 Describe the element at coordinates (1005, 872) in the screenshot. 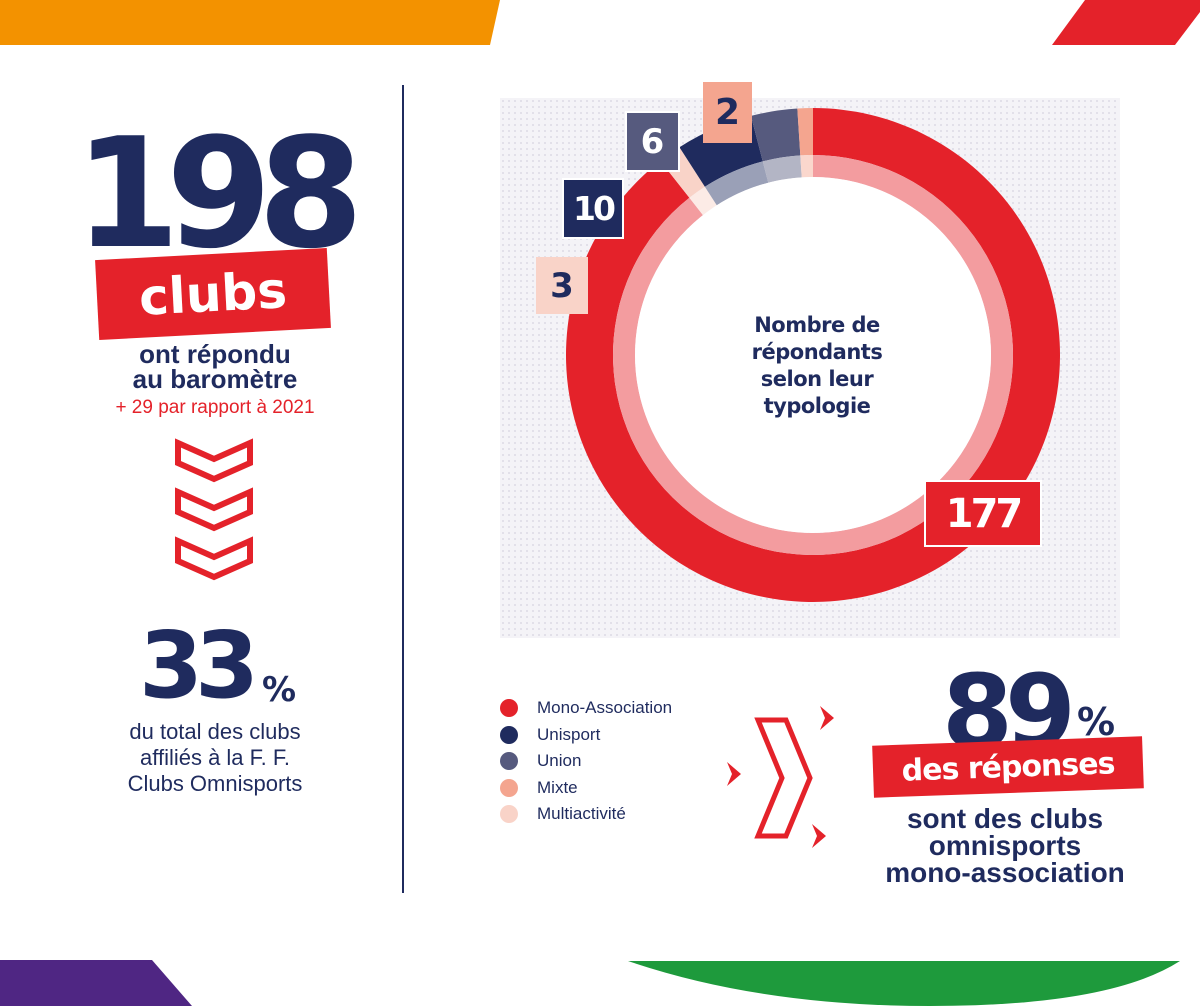

I see `mono-line3: mono-association` at that location.